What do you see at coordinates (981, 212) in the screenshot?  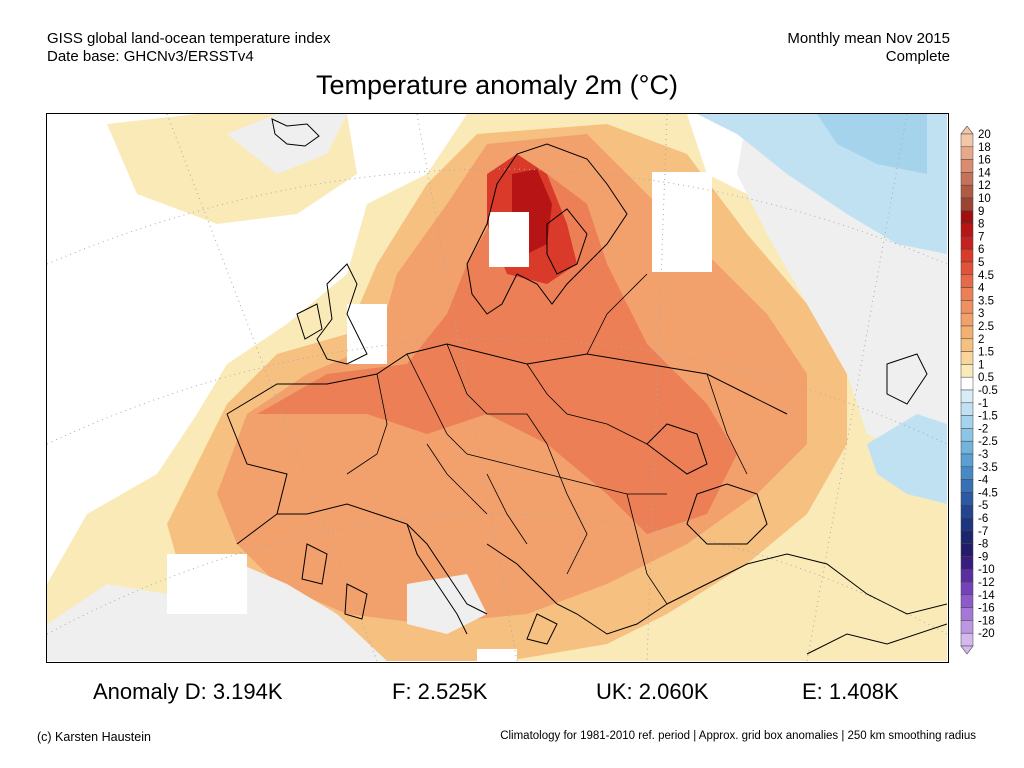 I see `colorbar-label: 9` at bounding box center [981, 212].